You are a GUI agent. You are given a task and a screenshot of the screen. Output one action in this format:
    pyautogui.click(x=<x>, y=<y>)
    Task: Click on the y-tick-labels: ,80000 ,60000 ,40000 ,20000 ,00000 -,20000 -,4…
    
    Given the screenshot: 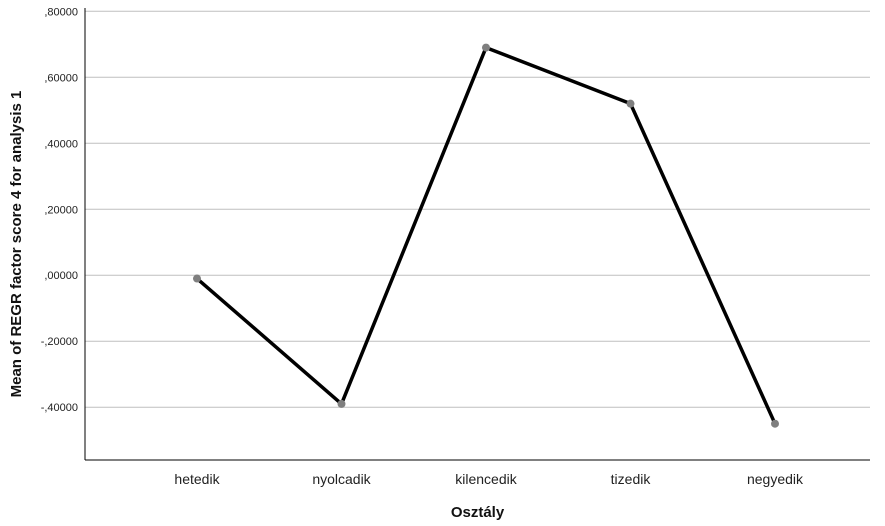 What is the action you would take?
    pyautogui.click(x=59, y=210)
    